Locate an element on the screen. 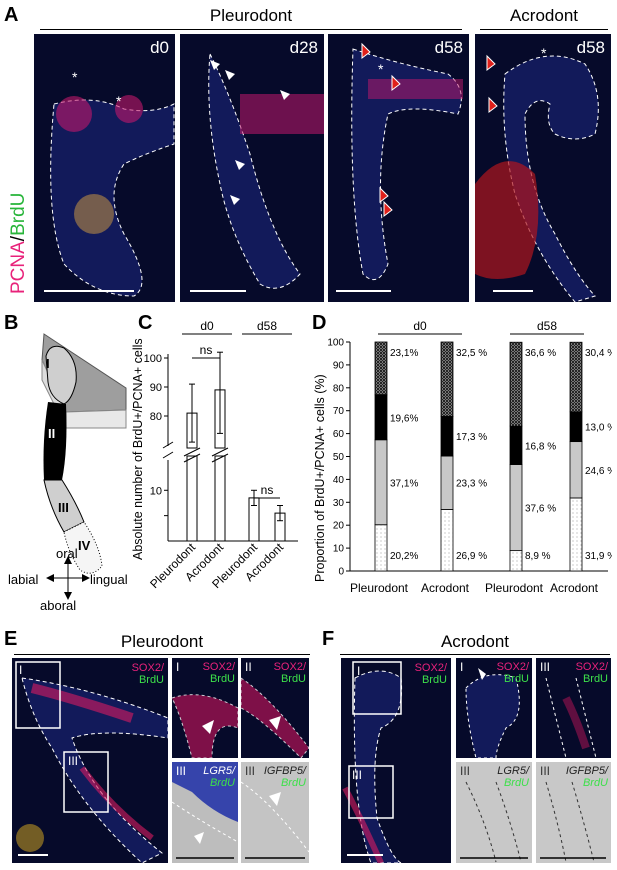  zone-label-iii: III is located at coordinates (63, 507).